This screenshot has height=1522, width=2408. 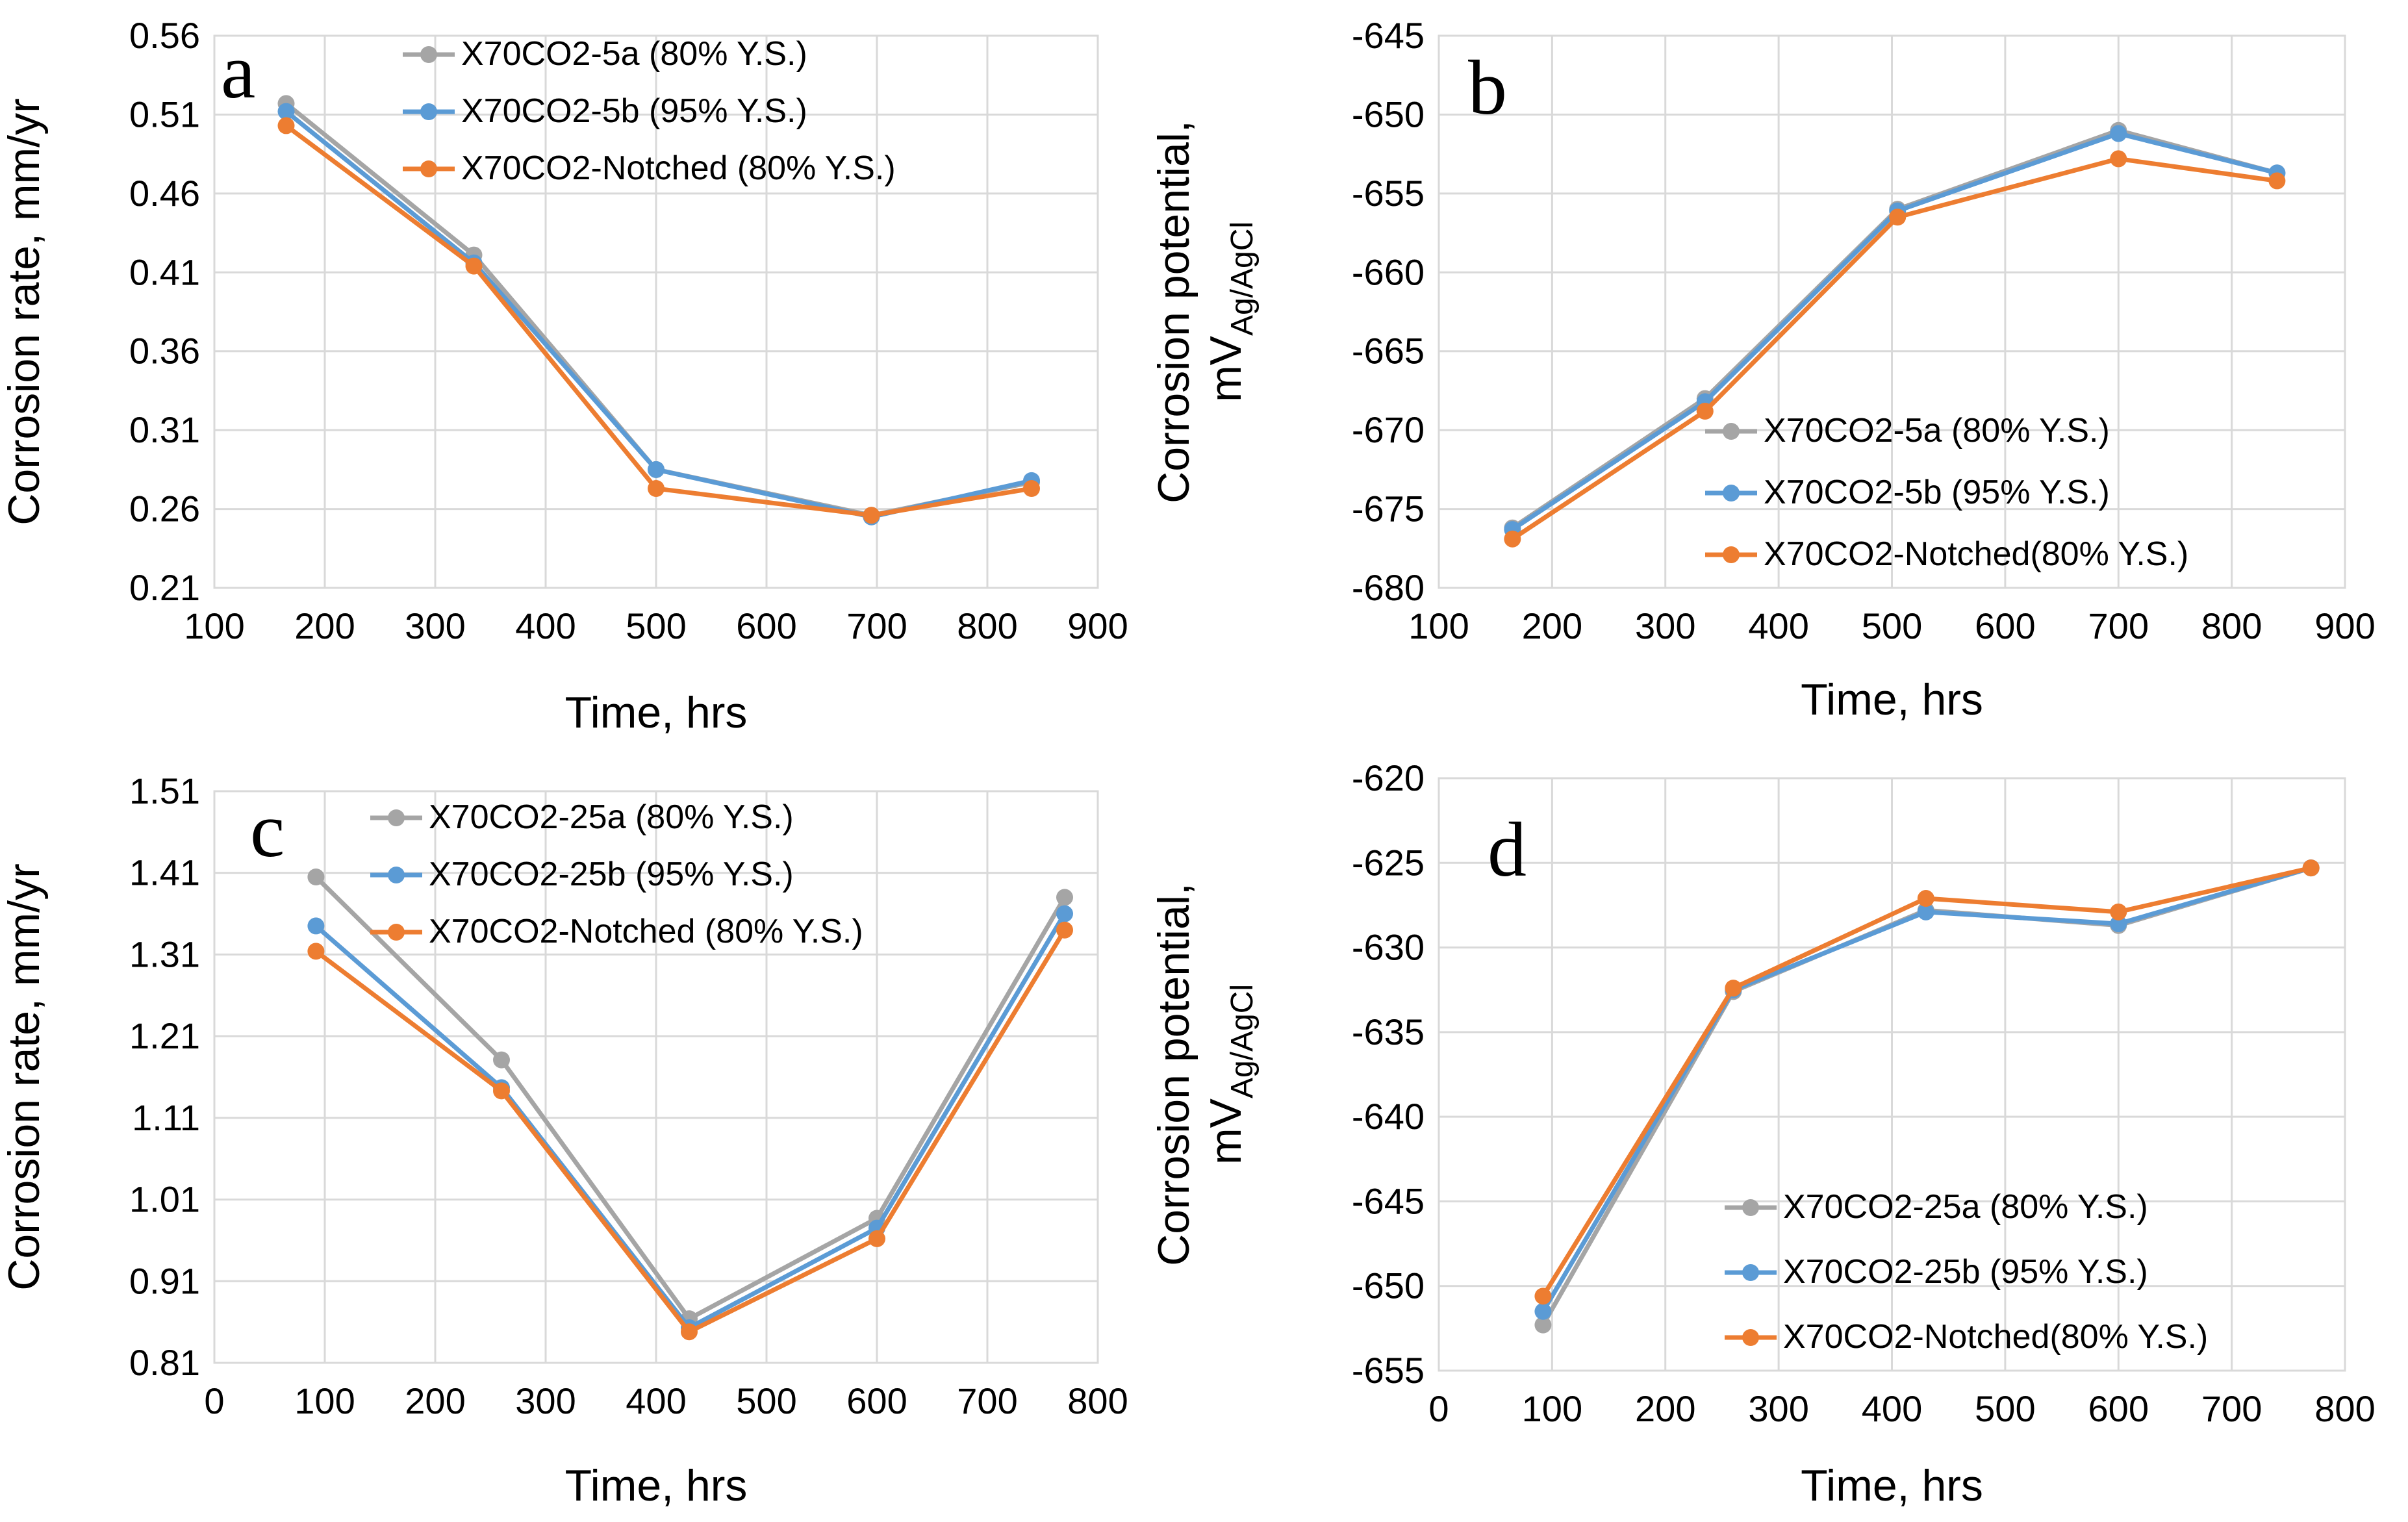 I want to click on y-tick-label: 0.26, so click(x=164, y=508).